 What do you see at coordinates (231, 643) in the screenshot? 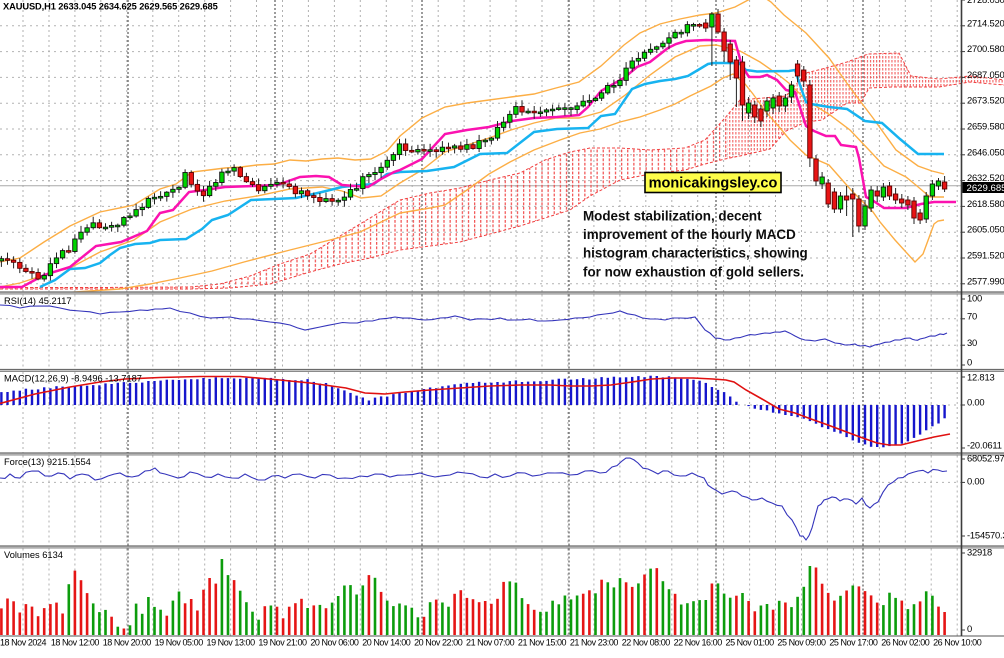
I see `svg-text: 19 Nov 13:00` at bounding box center [231, 643].